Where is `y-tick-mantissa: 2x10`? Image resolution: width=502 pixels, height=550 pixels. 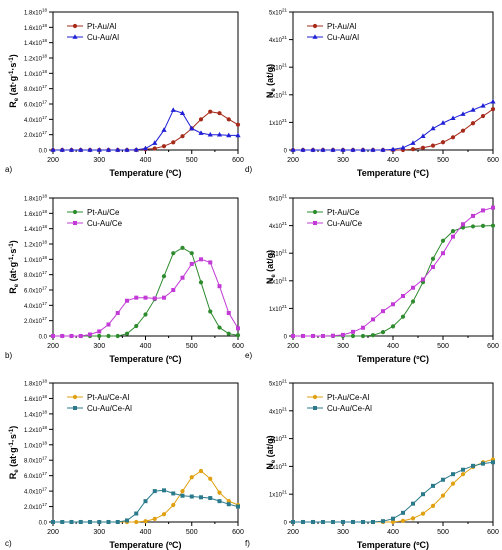
y-tick-mantissa: 2x10 is located at coordinates (276, 468).